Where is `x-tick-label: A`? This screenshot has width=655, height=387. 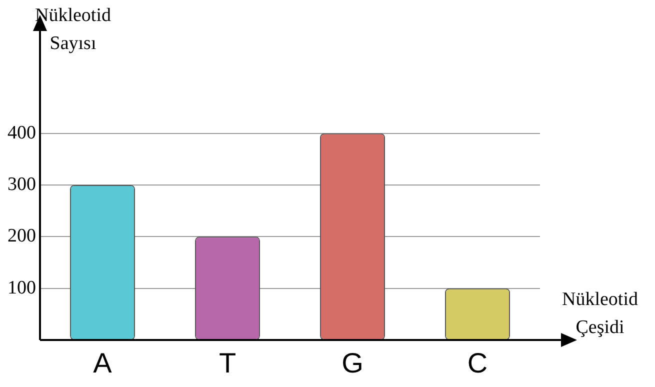
x-tick-label: A is located at coordinates (102, 363).